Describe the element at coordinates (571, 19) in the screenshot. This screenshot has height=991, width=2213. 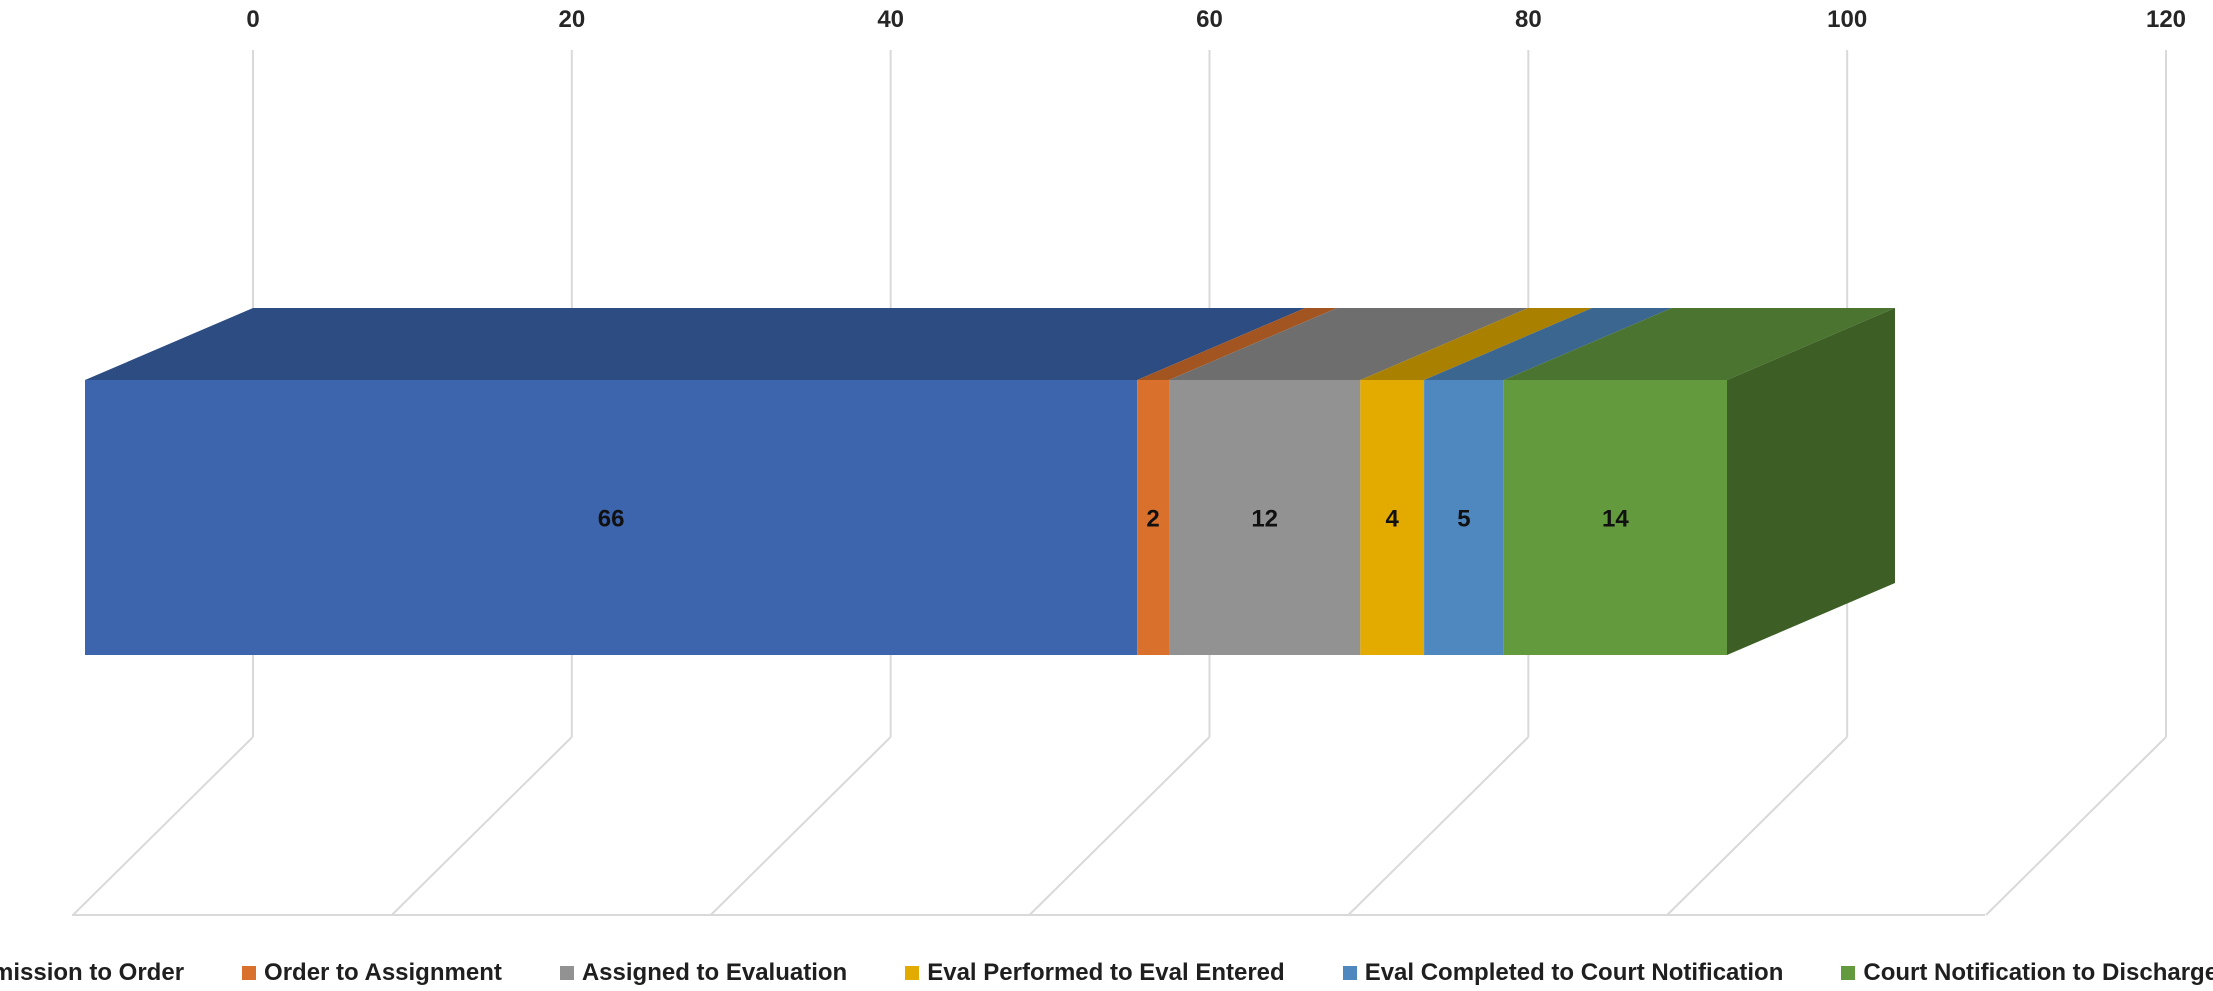
I see `x-tick-label: 20` at that location.